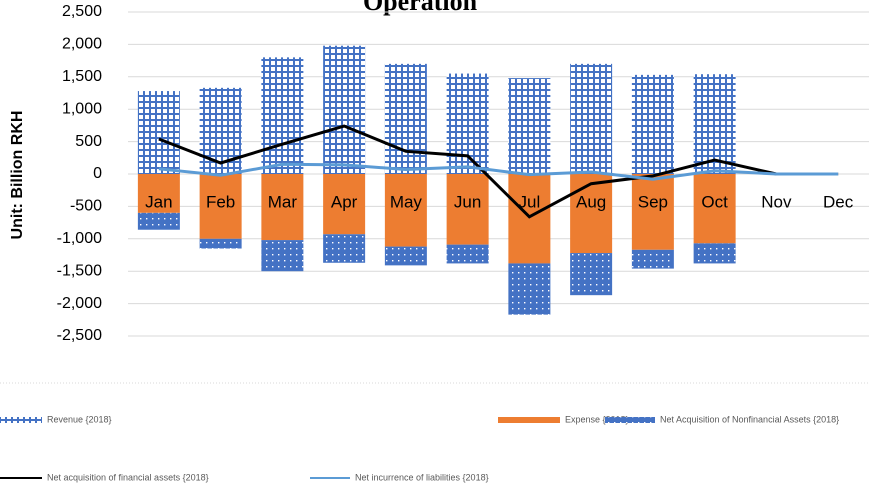 This screenshot has height=486, width=869. Describe the element at coordinates (82, 108) in the screenshot. I see `y-tick-label: 1,000` at that location.